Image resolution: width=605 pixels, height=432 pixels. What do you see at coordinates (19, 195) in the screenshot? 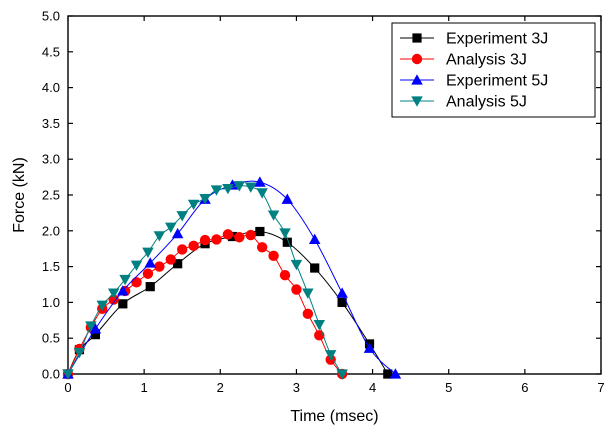
I see `y-axis-title: Force (kN)` at bounding box center [19, 195].